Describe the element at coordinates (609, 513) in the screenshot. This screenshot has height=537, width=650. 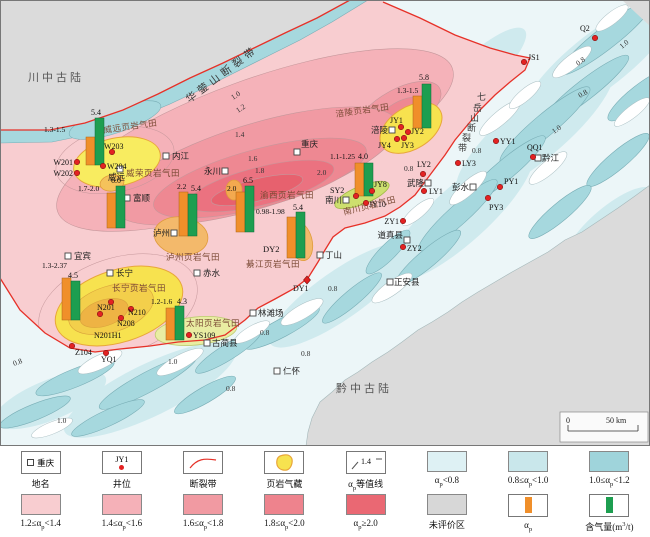
I see `legend-item: 含气量(m3/t)` at that location.